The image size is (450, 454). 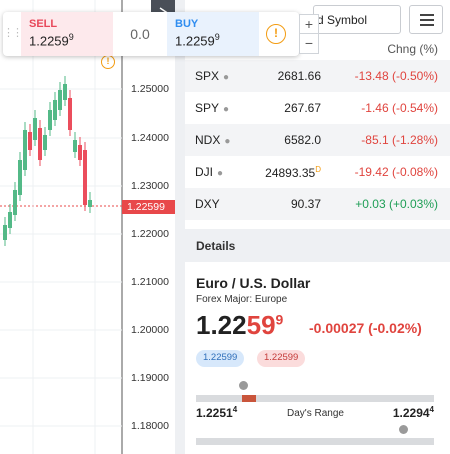 What do you see at coordinates (413, 412) in the screenshot?
I see `range-high: 1.22944` at bounding box center [413, 412].